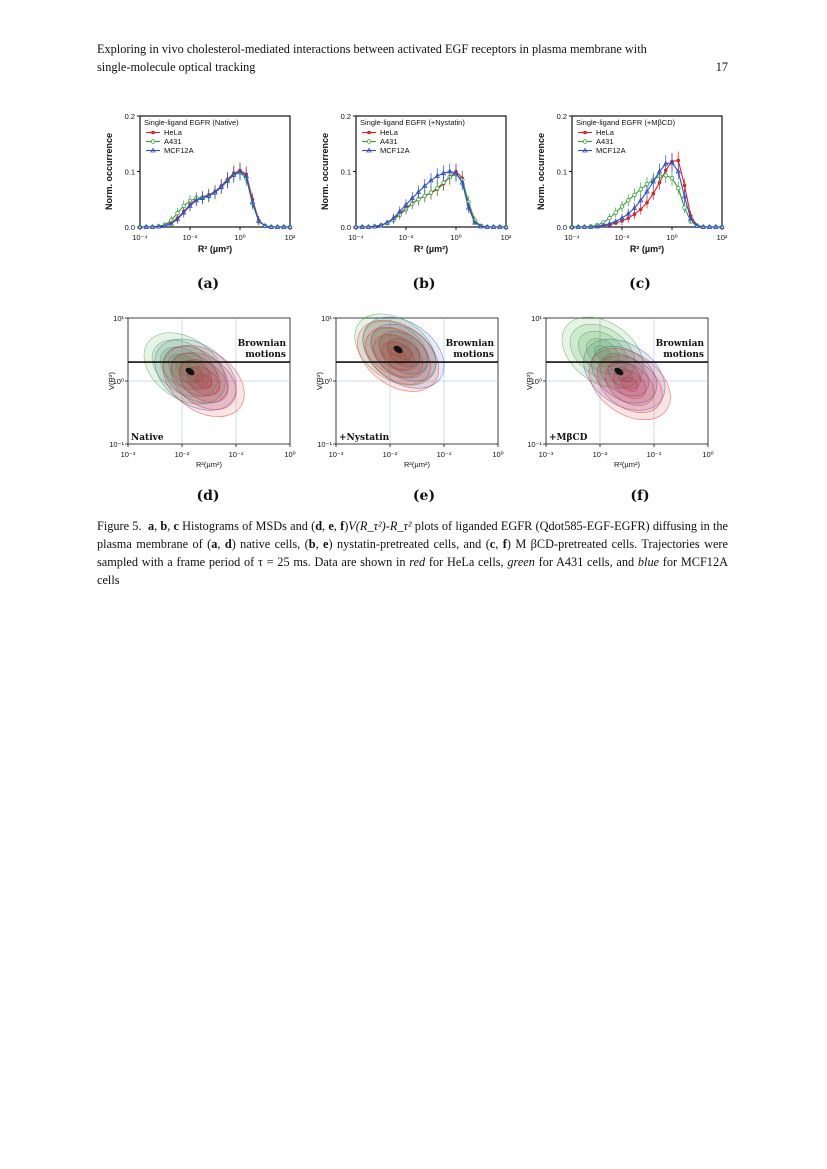 The image size is (827, 1169). Describe the element at coordinates (364, 438) in the screenshot. I see `condition-label: +Nystatin` at that location.